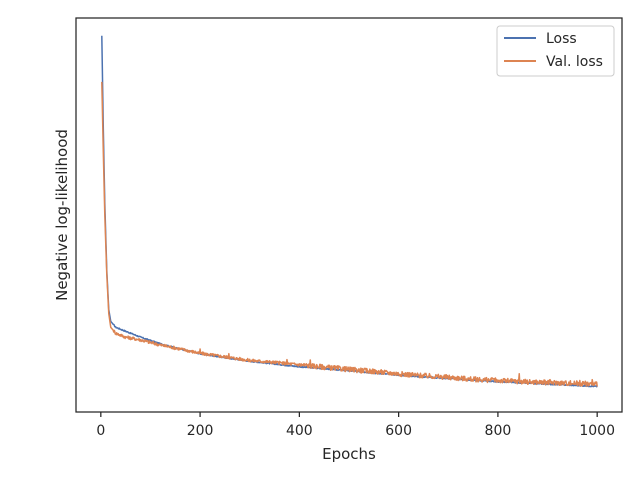  I want to click on x-tick-label: 400, so click(299, 431).